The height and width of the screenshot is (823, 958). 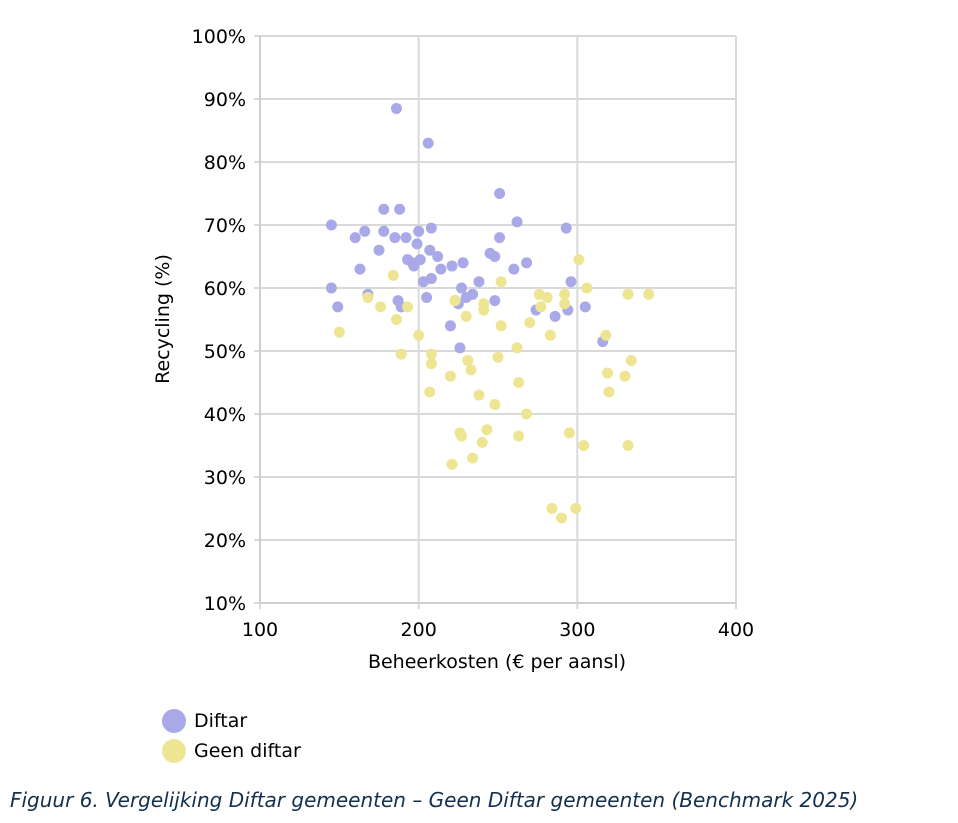 I want to click on legend-item-geen-diftar: Geen diftar, so click(x=231, y=751).